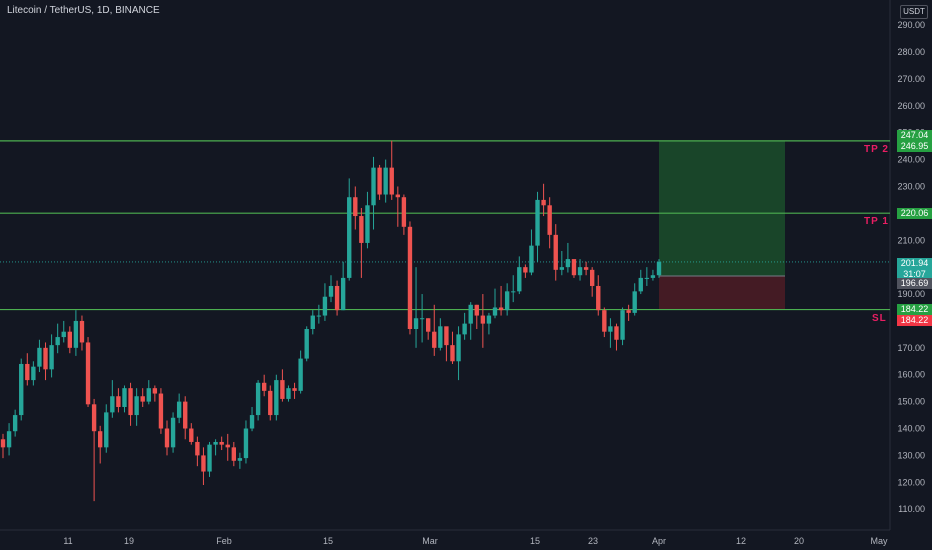  I want to click on tp2-label: TP 2, so click(876, 149).